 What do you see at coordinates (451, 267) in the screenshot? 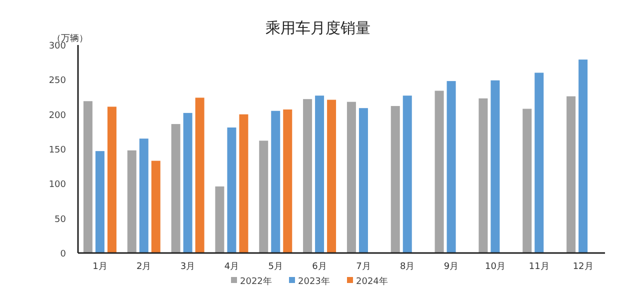
I see `x-tick-label: 9月` at bounding box center [451, 267].